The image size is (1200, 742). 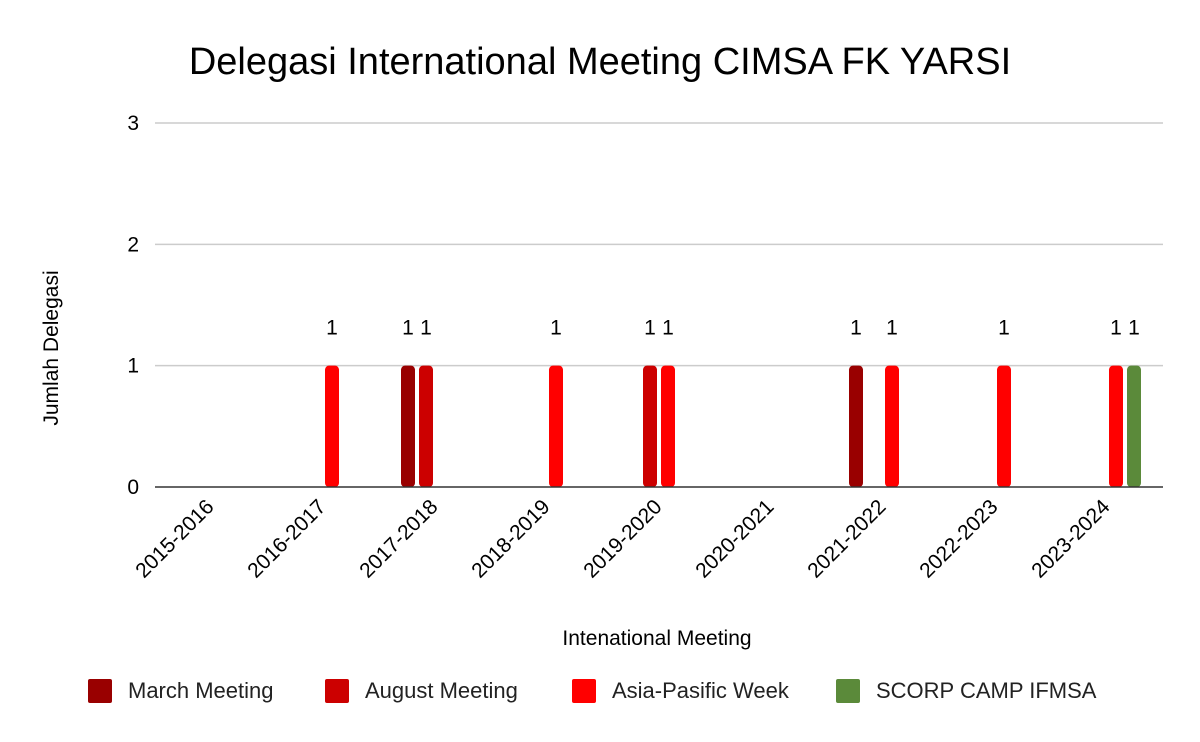 I want to click on x-tick-label: 2017-2018, so click(x=398, y=538).